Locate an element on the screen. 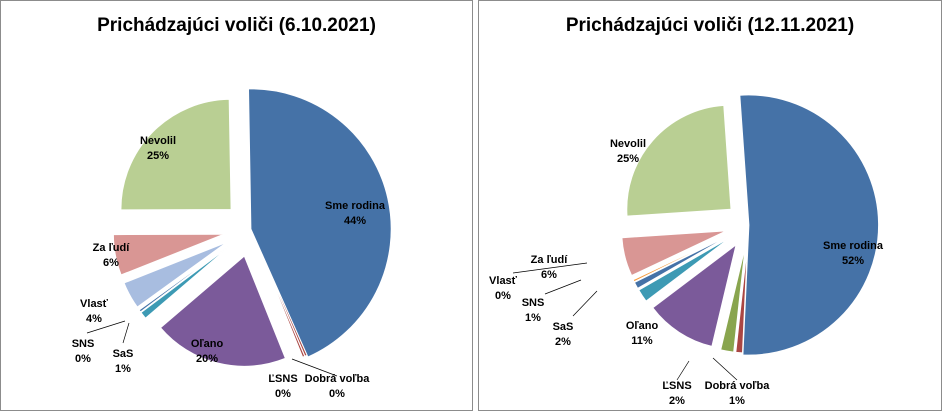 This screenshot has width=942, height=412. slice-value-sme-rodina: 52% is located at coordinates (853, 261).